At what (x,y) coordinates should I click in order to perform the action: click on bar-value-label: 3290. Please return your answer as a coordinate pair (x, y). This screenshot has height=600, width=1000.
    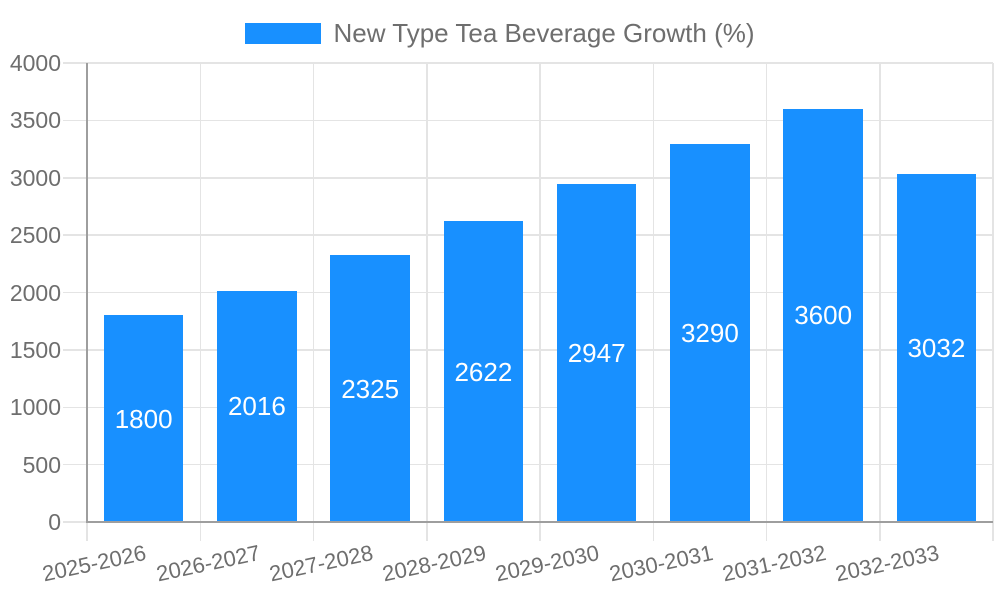
    Looking at the image, I should click on (709, 333).